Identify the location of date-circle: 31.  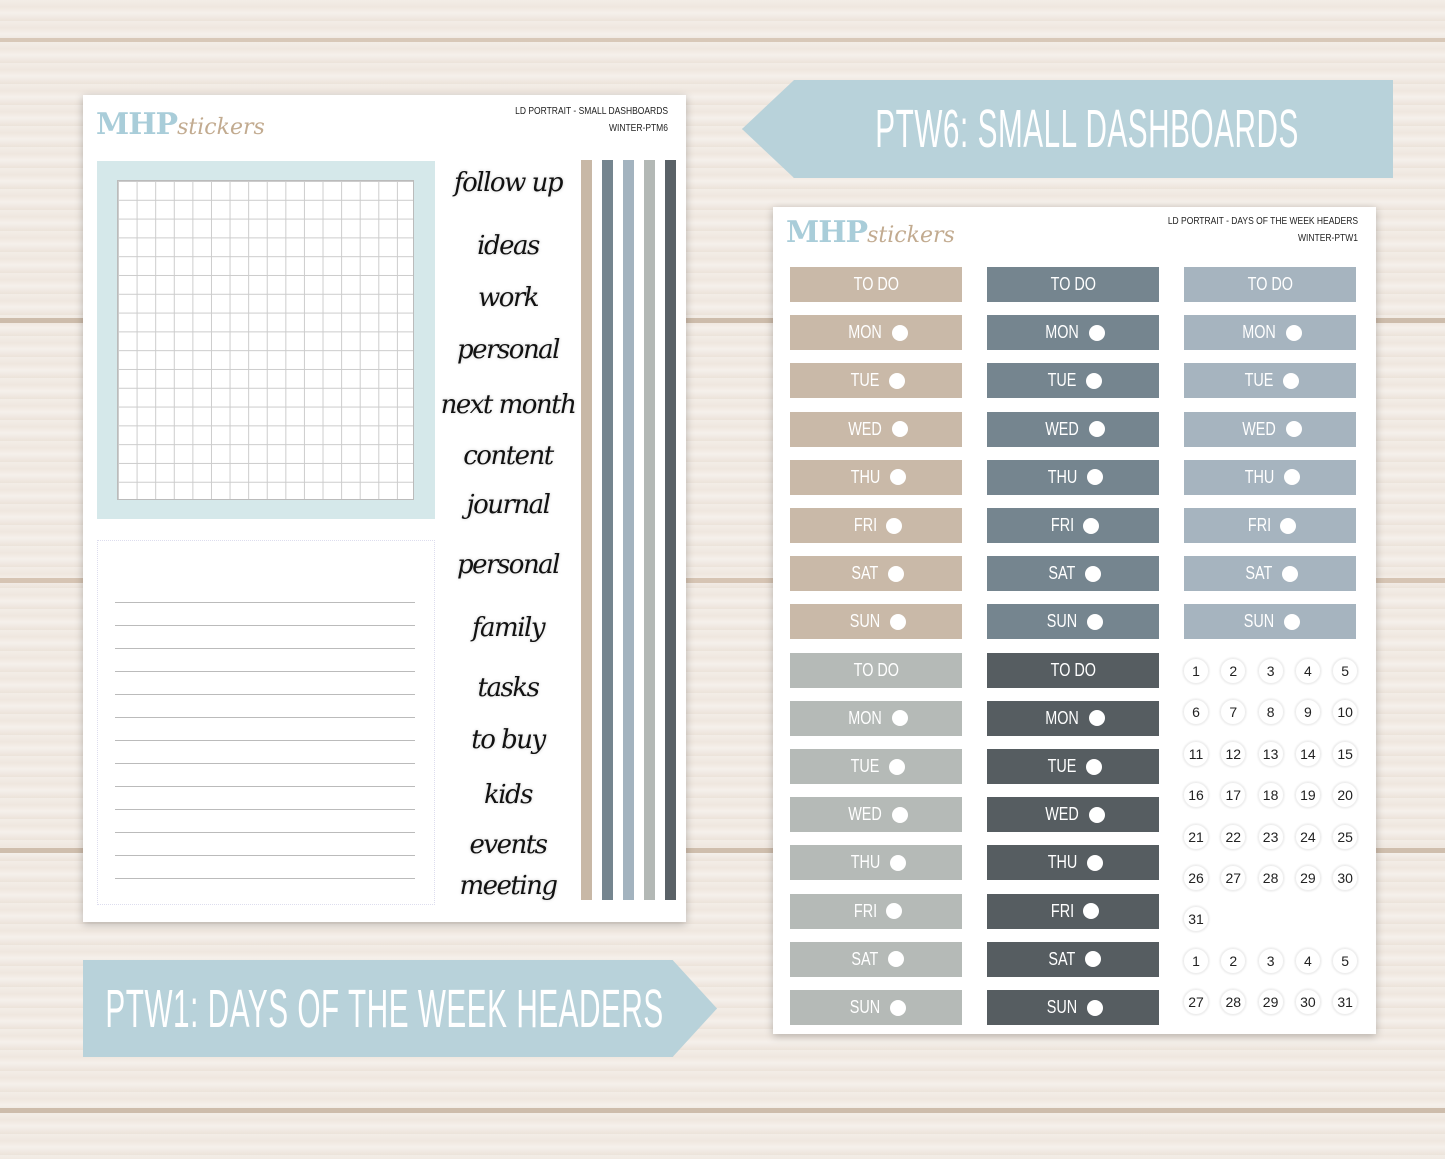
(1196, 919).